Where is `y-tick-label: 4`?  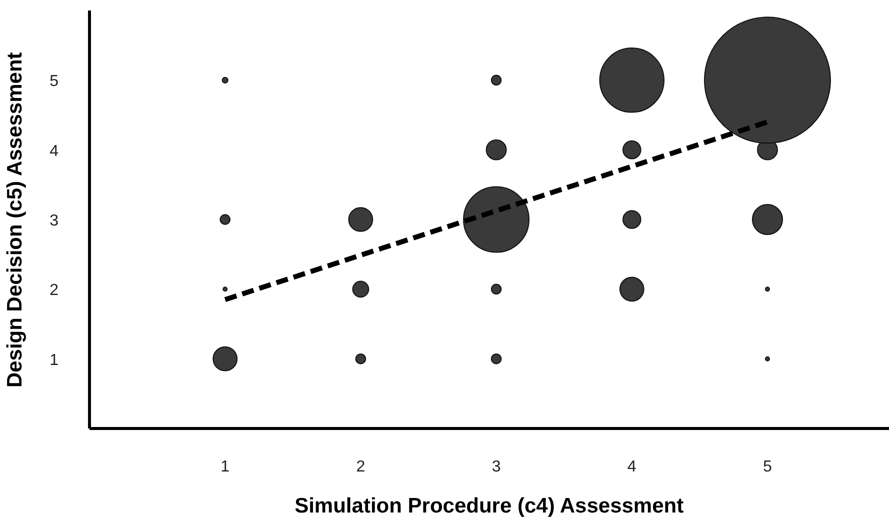 y-tick-label: 4 is located at coordinates (54, 151).